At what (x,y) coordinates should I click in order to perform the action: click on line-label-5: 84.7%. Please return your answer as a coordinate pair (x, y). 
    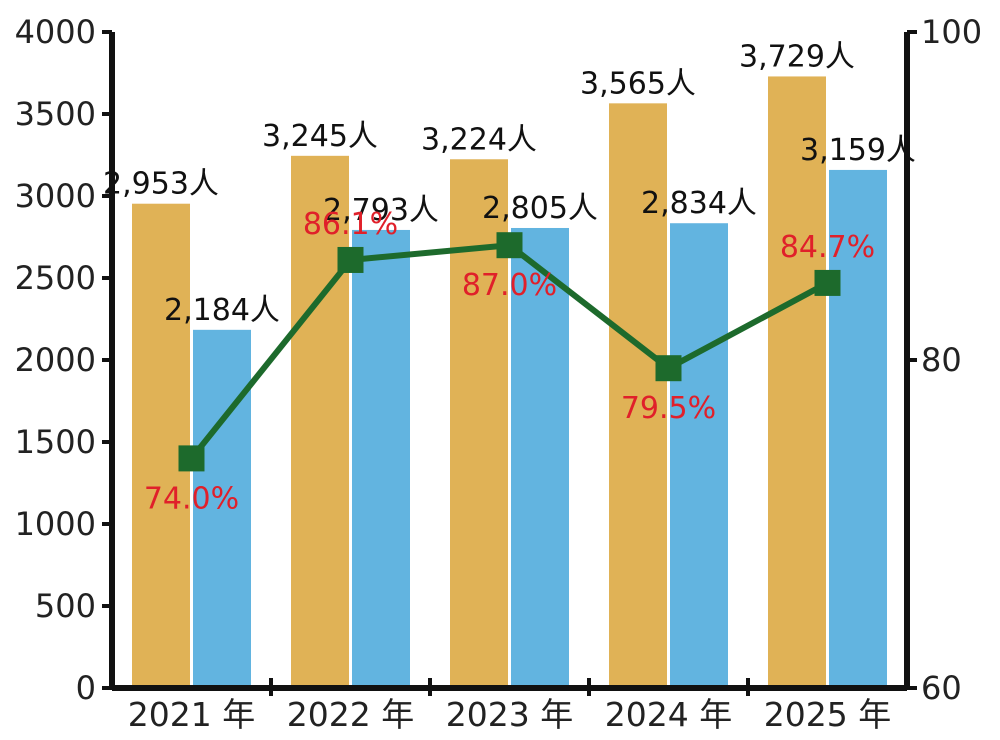
    Looking at the image, I should click on (827, 247).